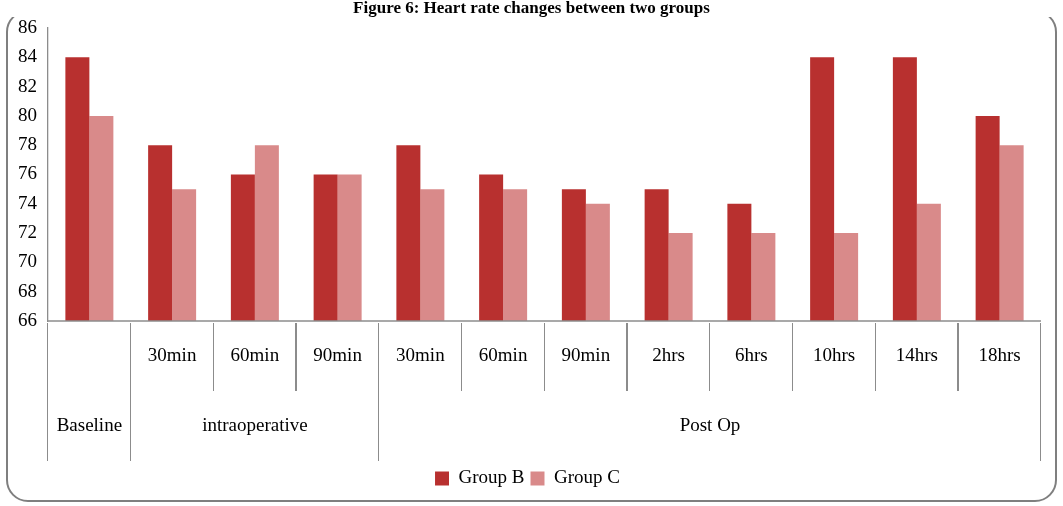 The height and width of the screenshot is (506, 1063). What do you see at coordinates (916, 354) in the screenshot?
I see `x-tick-label: 14hrs` at bounding box center [916, 354].